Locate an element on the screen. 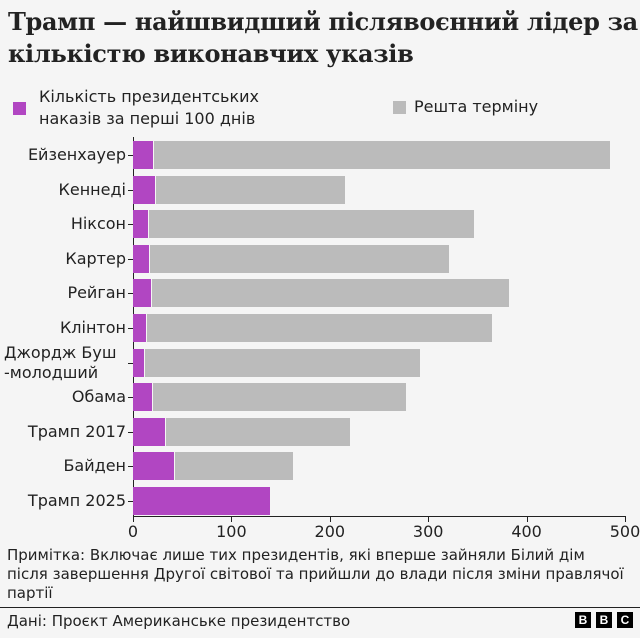 The height and width of the screenshot is (638, 640). bbc-logo: B B C is located at coordinates (604, 620).